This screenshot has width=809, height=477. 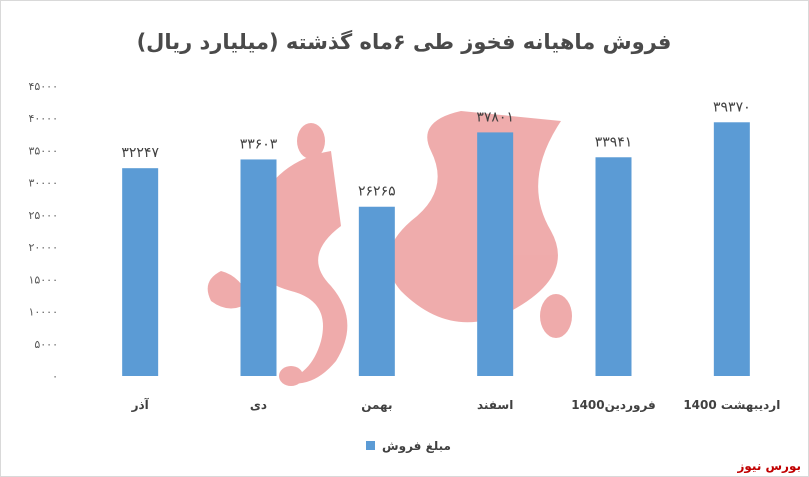 What do you see at coordinates (43, 118) in the screenshot?
I see `y-tick-label: ۴۰۰۰۰` at bounding box center [43, 118].